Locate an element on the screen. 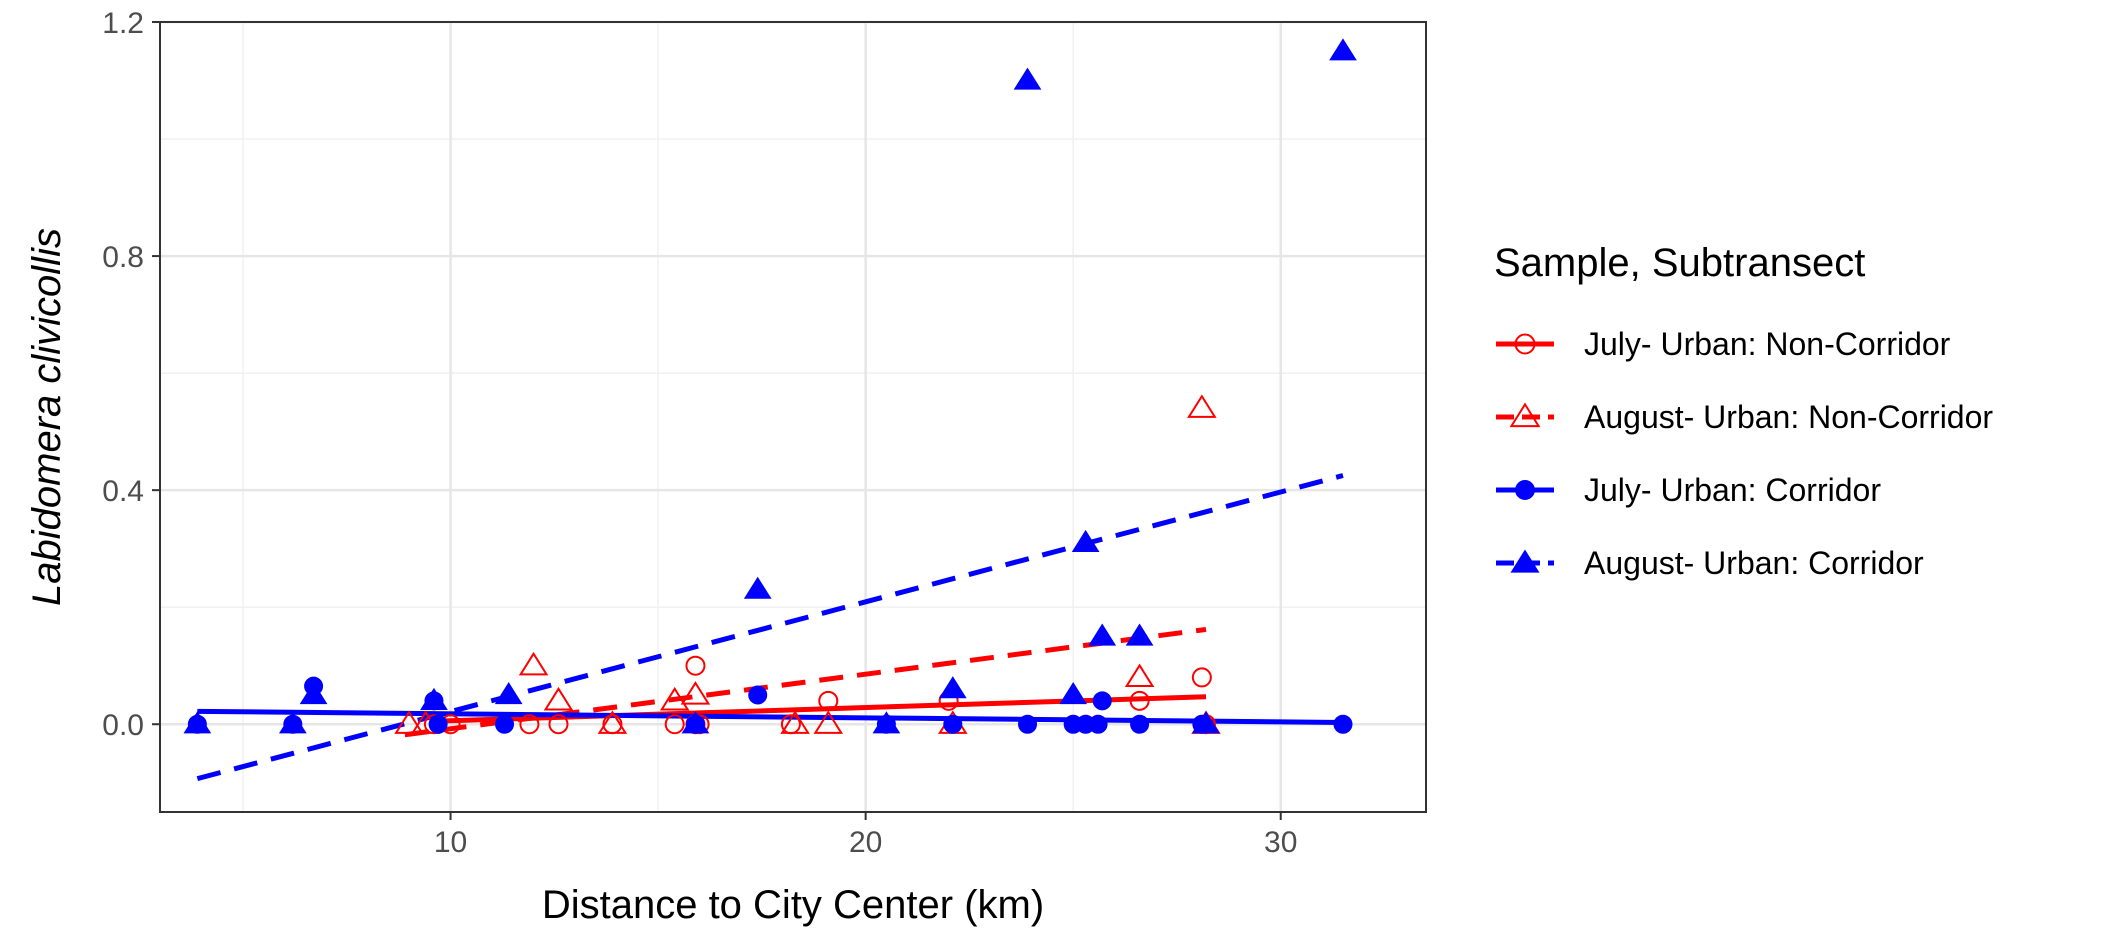 This screenshot has width=2125, height=944. legend-label: August- Urban: Non-Corridor is located at coordinates (1788, 417).